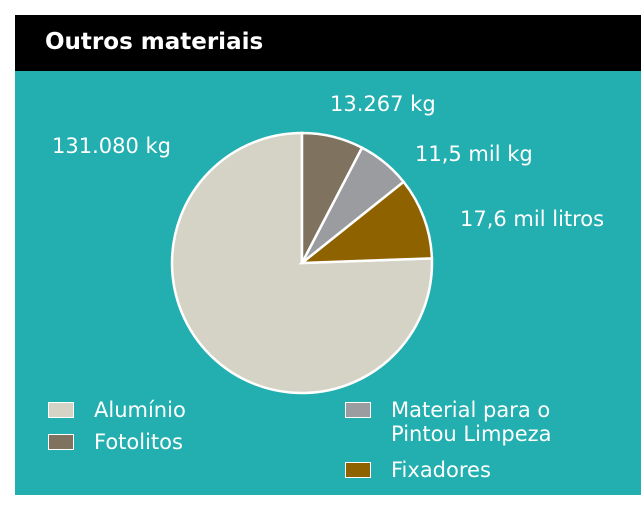 Image resolution: width=641 pixels, height=505 pixels. I want to click on chart-title: Outros materiais, so click(154, 42).